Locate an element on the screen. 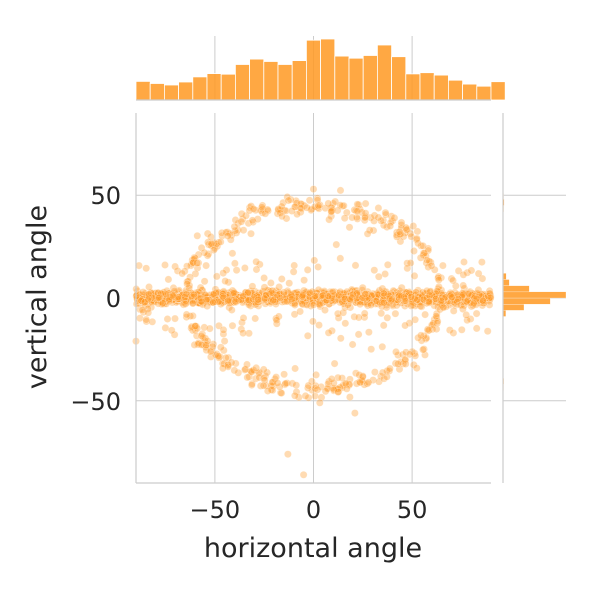 The image size is (600, 600). y-axis-label: vertical angle is located at coordinates (37, 297).